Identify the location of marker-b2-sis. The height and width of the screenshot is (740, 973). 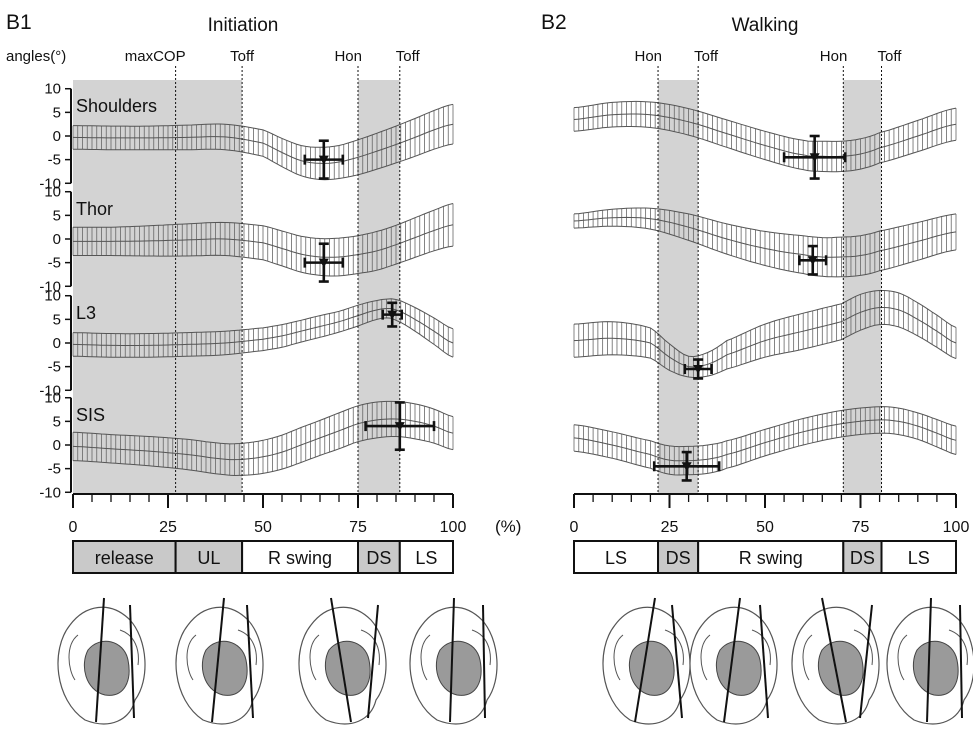
(686, 466).